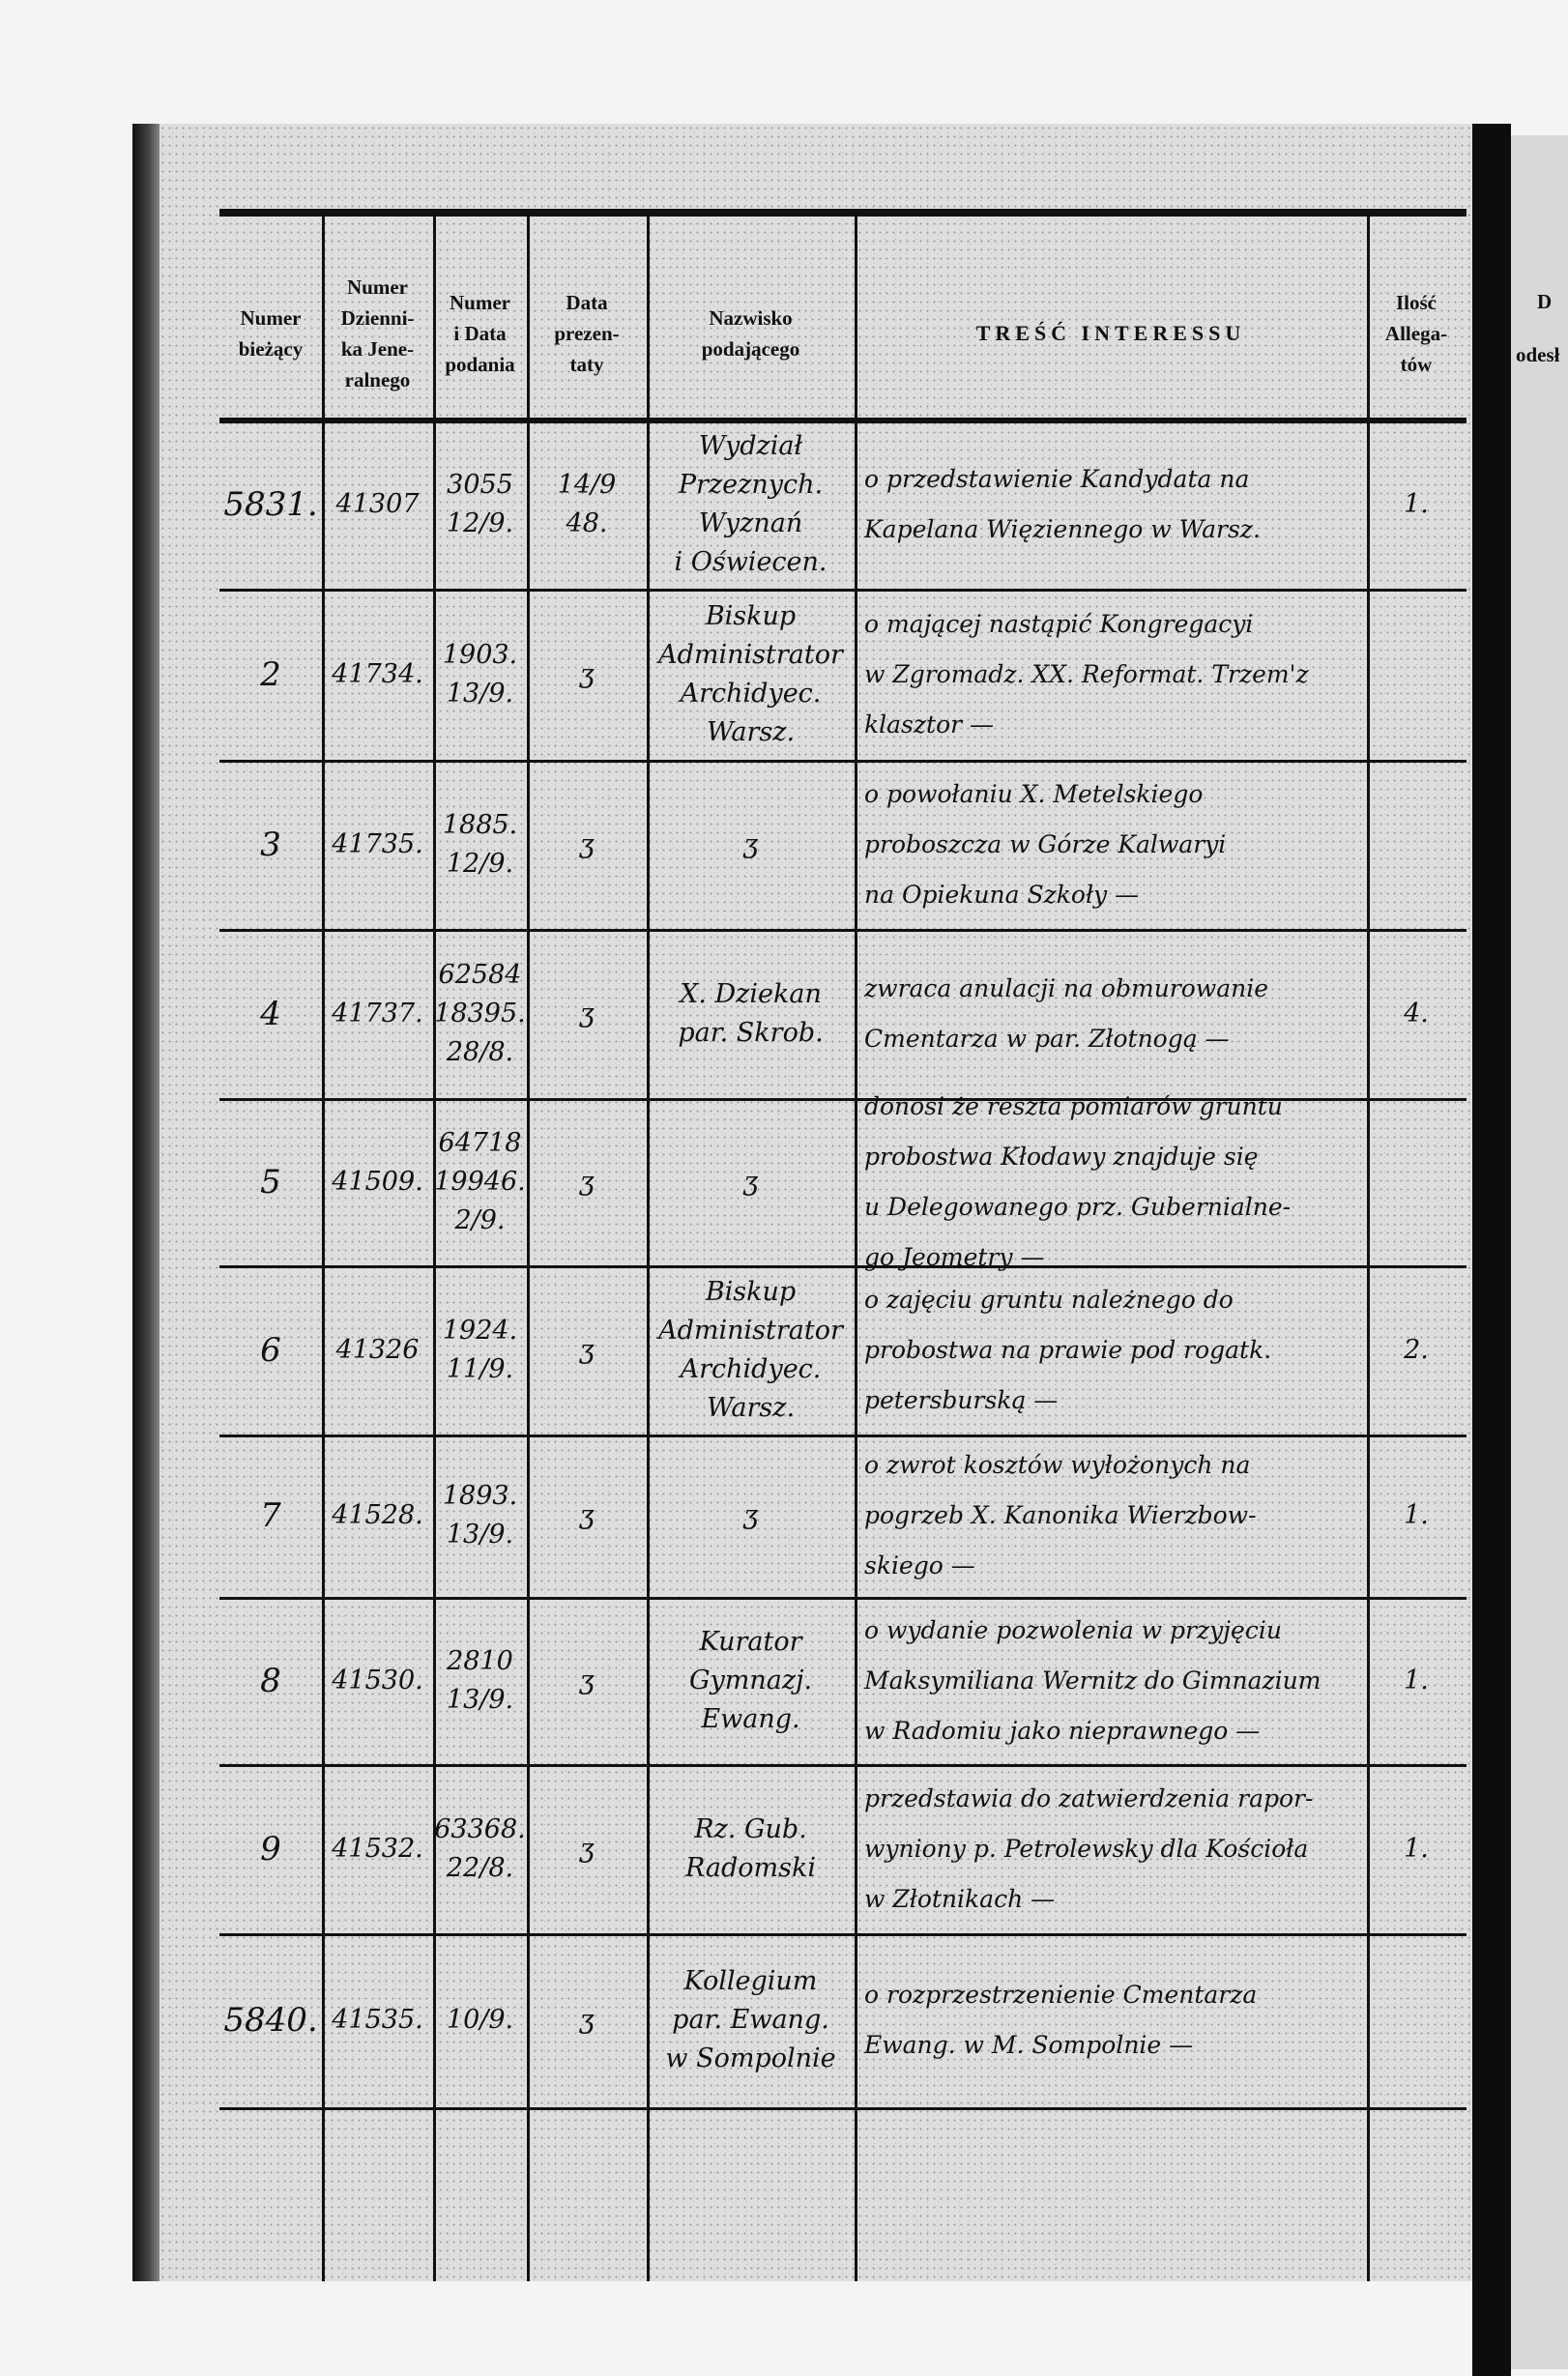 The image size is (1568, 2376). I want to click on cell-numer: 5840., so click(270, 2021).